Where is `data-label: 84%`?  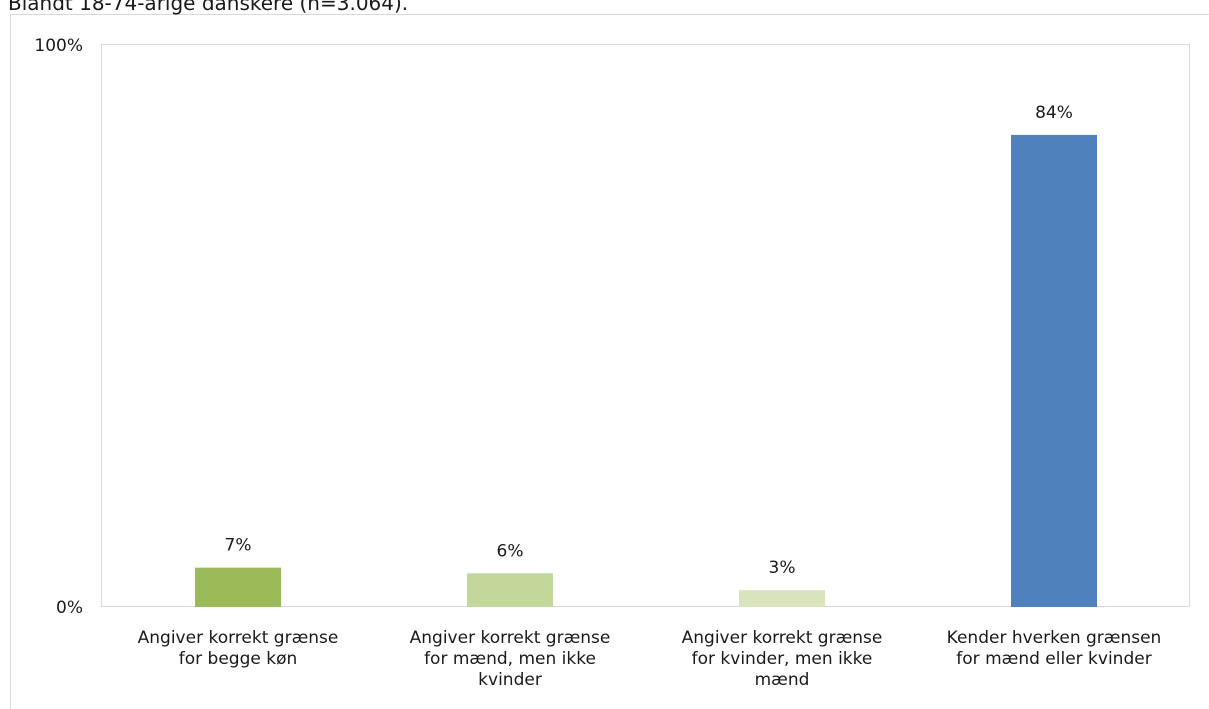
data-label: 84% is located at coordinates (1054, 113).